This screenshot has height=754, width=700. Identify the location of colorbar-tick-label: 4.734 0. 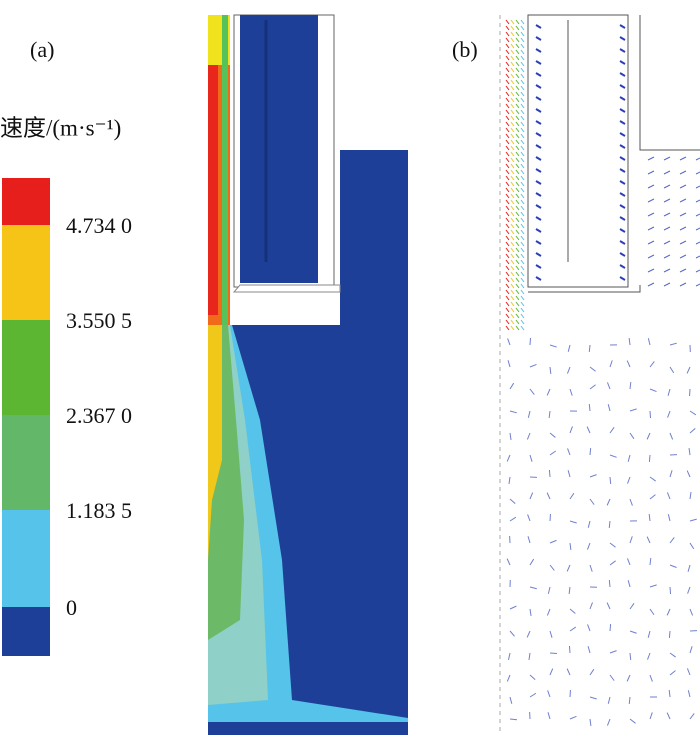
(99, 225).